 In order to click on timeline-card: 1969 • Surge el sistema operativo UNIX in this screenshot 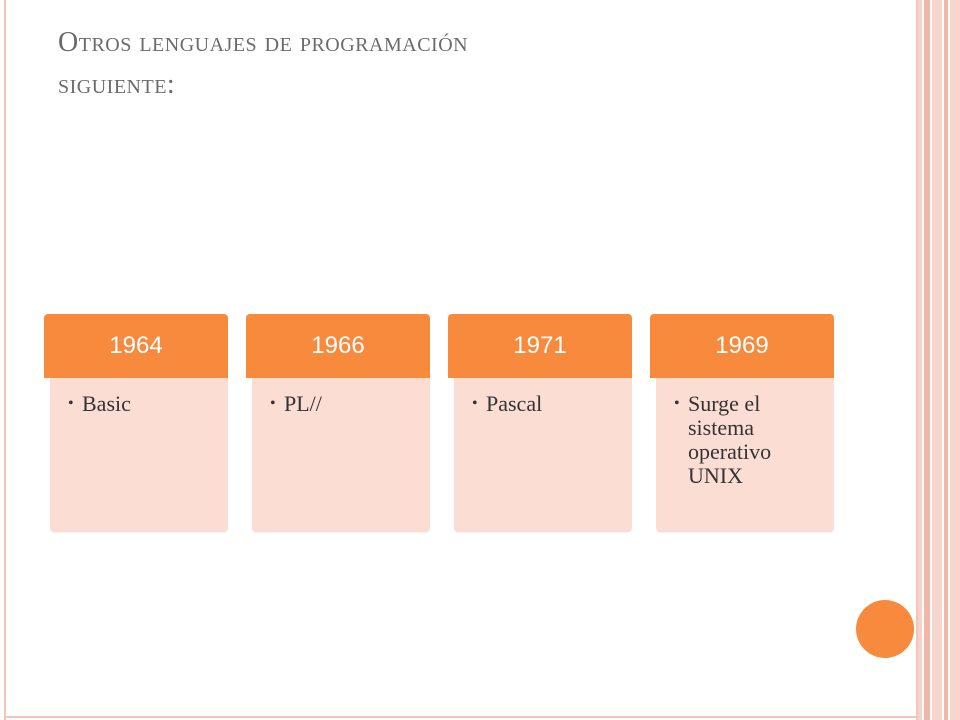, I will do `click(742, 424)`.